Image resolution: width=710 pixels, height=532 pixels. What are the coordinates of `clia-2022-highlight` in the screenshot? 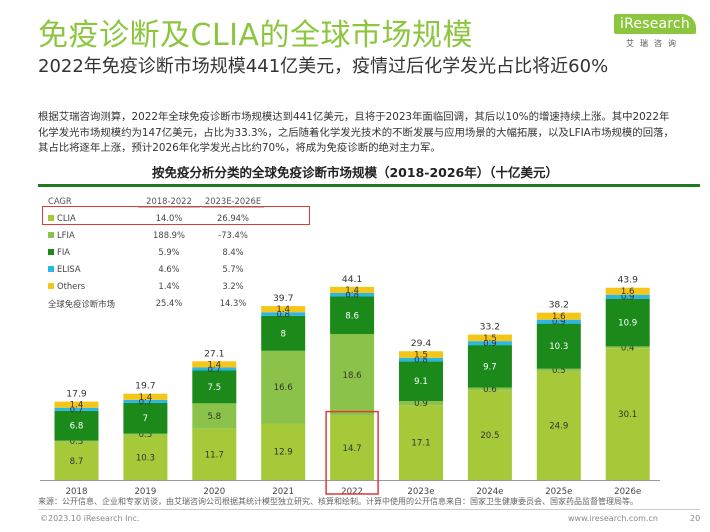 It's located at (352, 452).